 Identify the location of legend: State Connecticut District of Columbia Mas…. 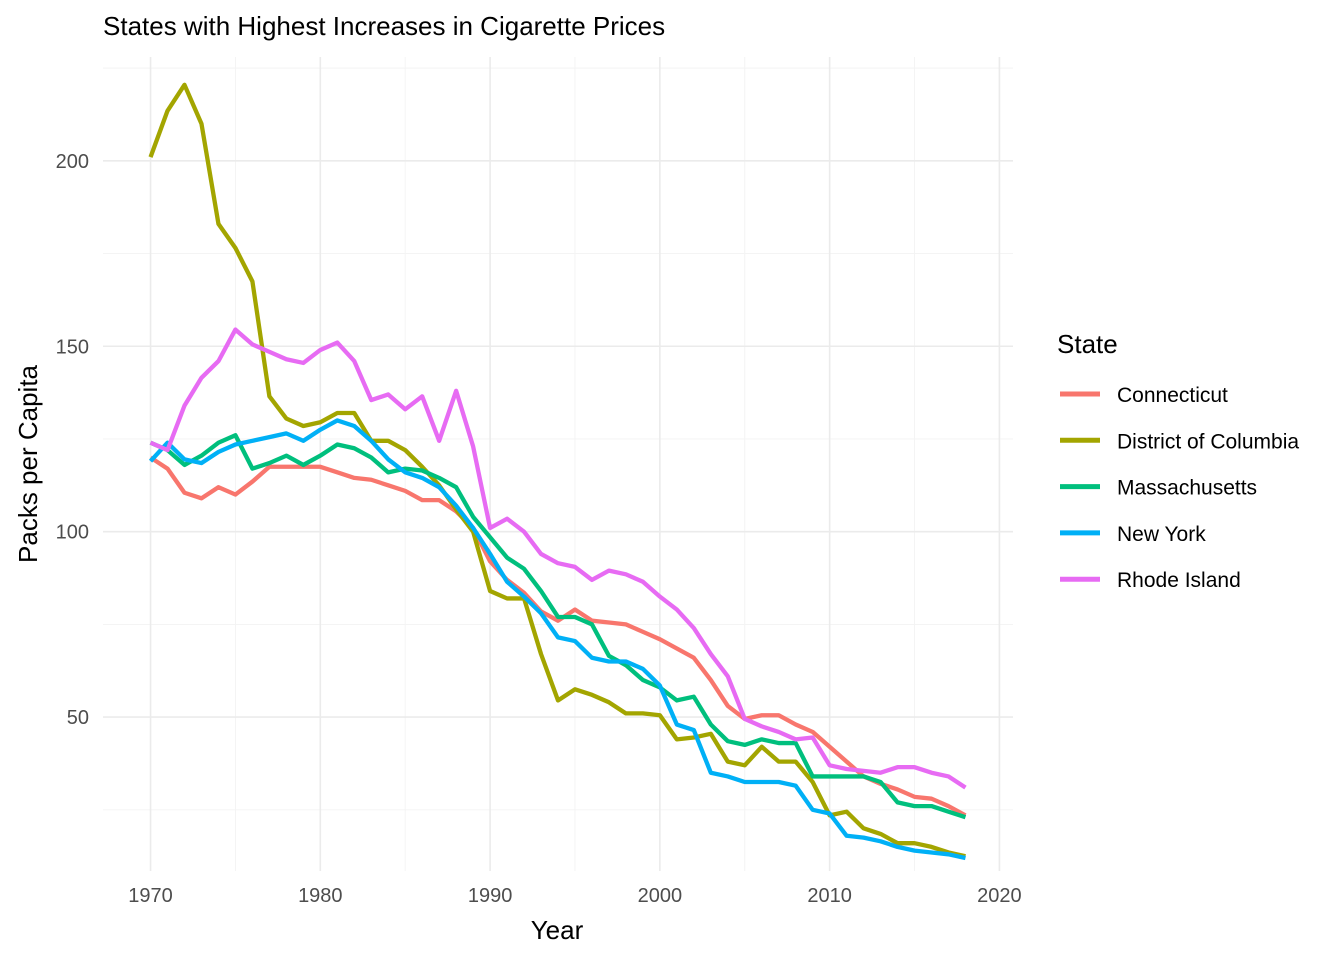
(1178, 460).